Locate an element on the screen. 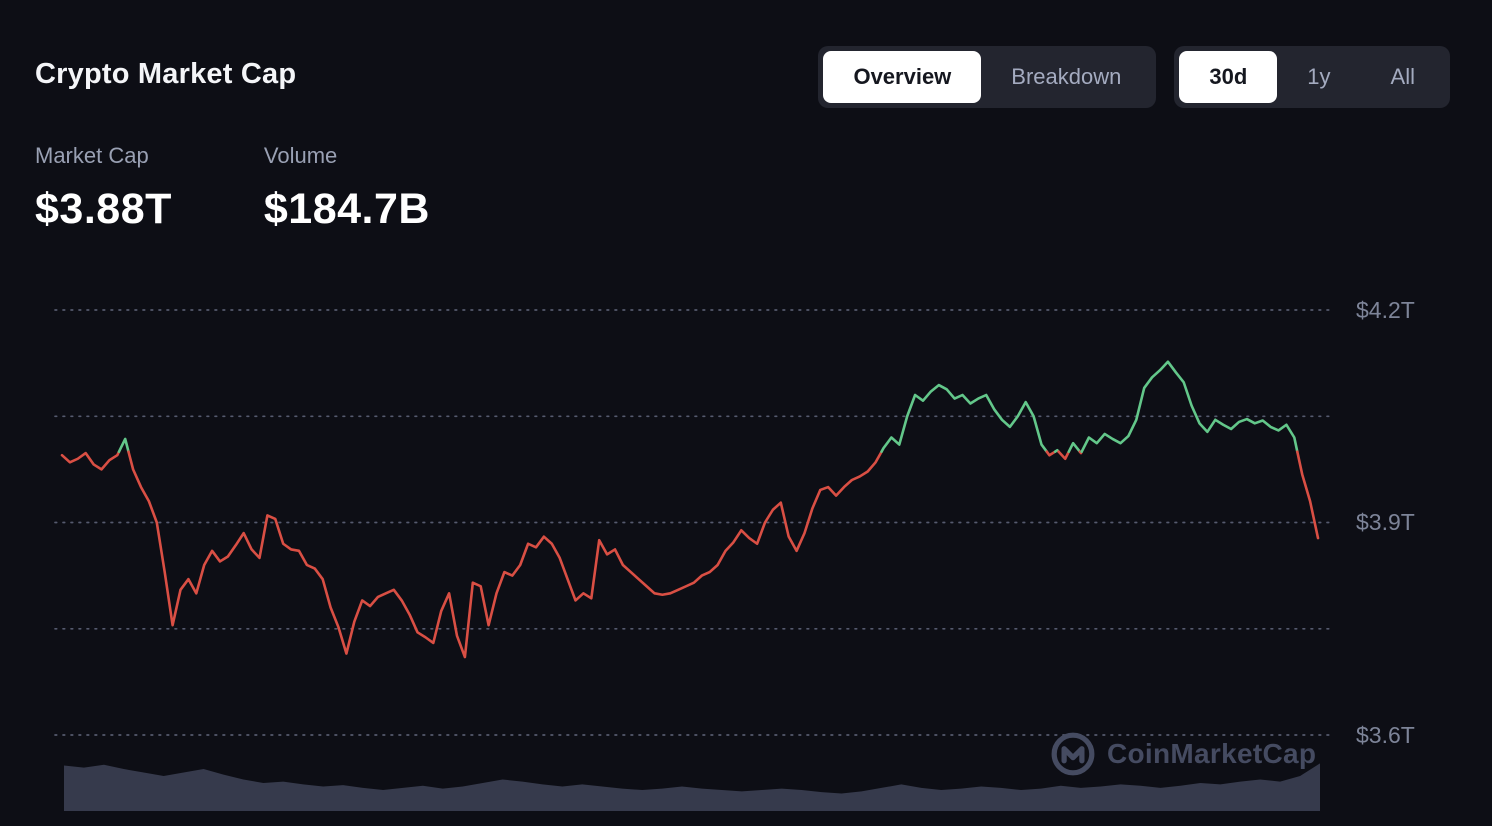 The width and height of the screenshot is (1492, 826). volume-value: $184.7B is located at coordinates (346, 209).